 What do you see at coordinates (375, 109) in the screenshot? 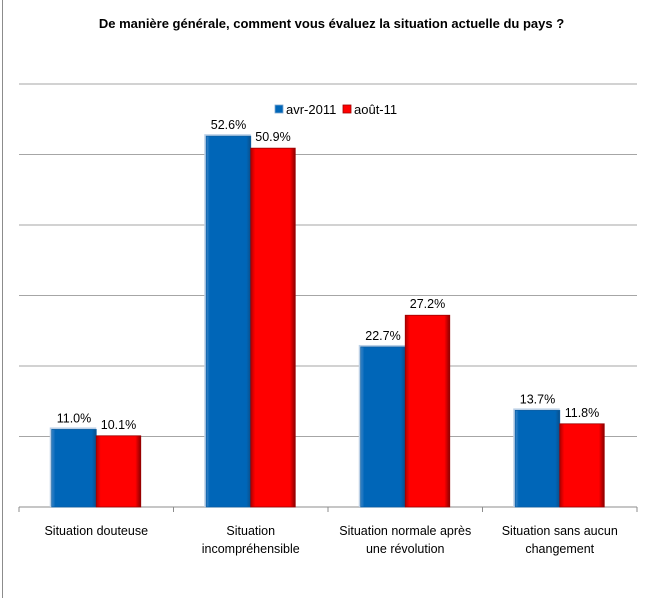
I see `legend-label: août-11` at bounding box center [375, 109].